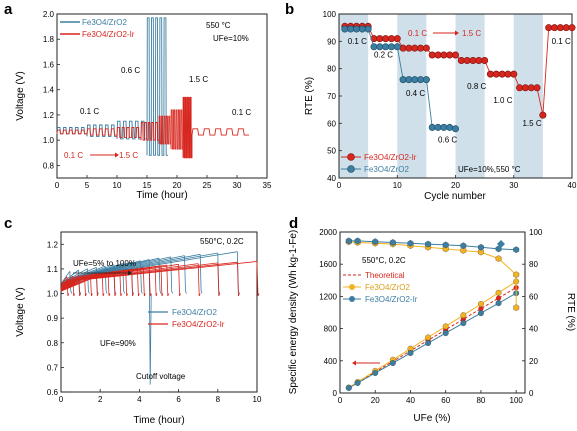 This screenshot has width=577, height=431. I want to click on panel-label-d: d, so click(293, 223).